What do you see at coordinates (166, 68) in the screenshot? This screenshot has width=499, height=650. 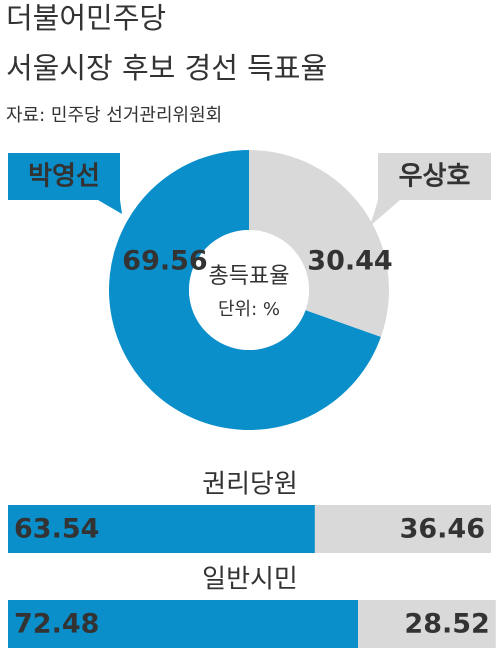 I see `chart-subtitle: 서울시장 후보 경선 득표율` at bounding box center [166, 68].